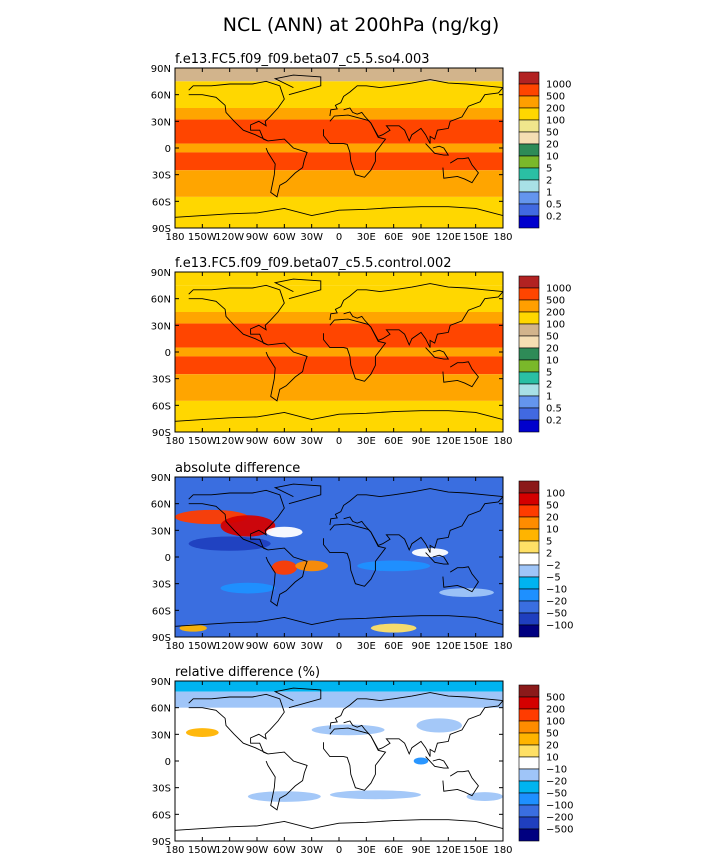 This screenshot has width=723, height=865. I want to click on lon-label: 30W, so click(311, 441).